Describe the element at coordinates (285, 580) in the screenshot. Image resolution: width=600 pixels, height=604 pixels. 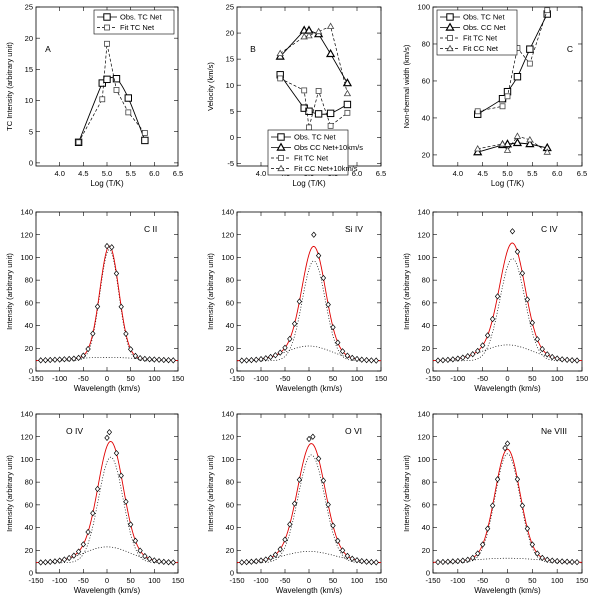
I see `x-tick-label: -50` at that location.